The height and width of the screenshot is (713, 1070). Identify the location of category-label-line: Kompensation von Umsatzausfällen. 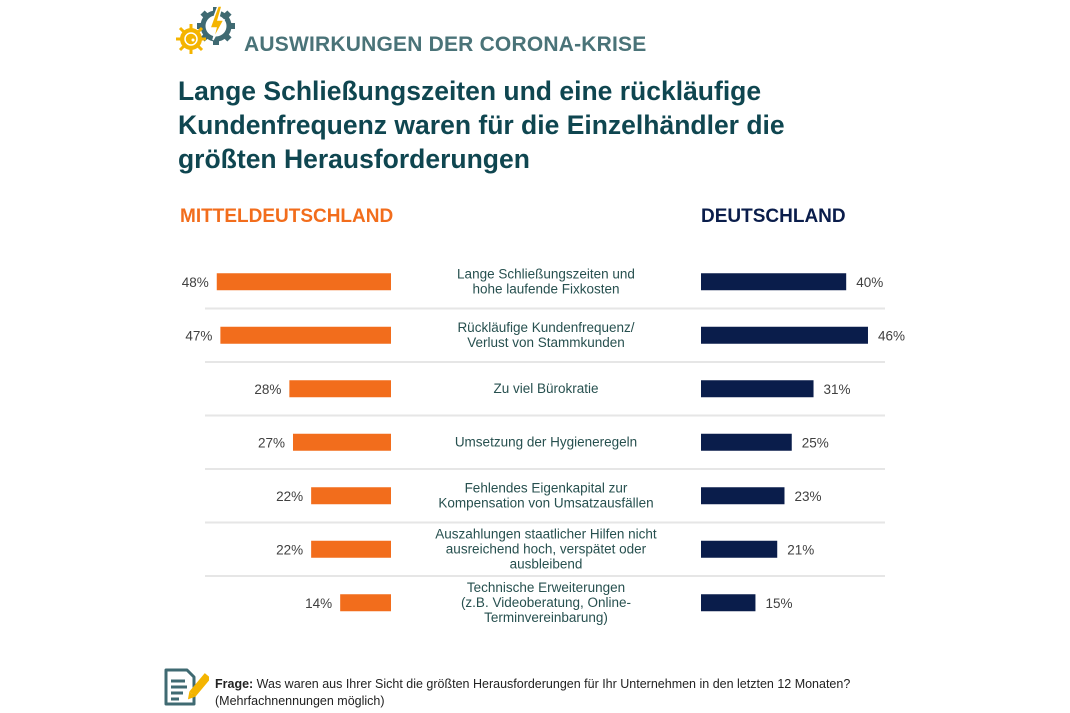
(545, 502).